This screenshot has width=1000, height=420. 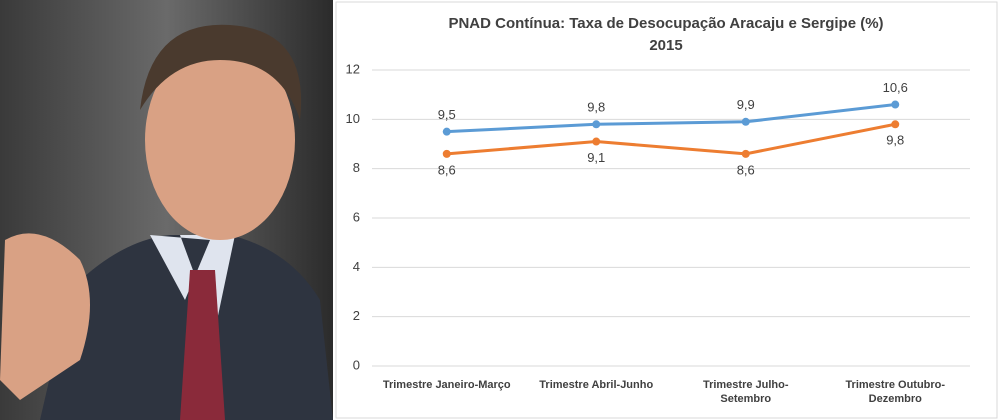 What do you see at coordinates (446, 385) in the screenshot?
I see `x-tick-label: Trimestre Janeiro-Março` at bounding box center [446, 385].